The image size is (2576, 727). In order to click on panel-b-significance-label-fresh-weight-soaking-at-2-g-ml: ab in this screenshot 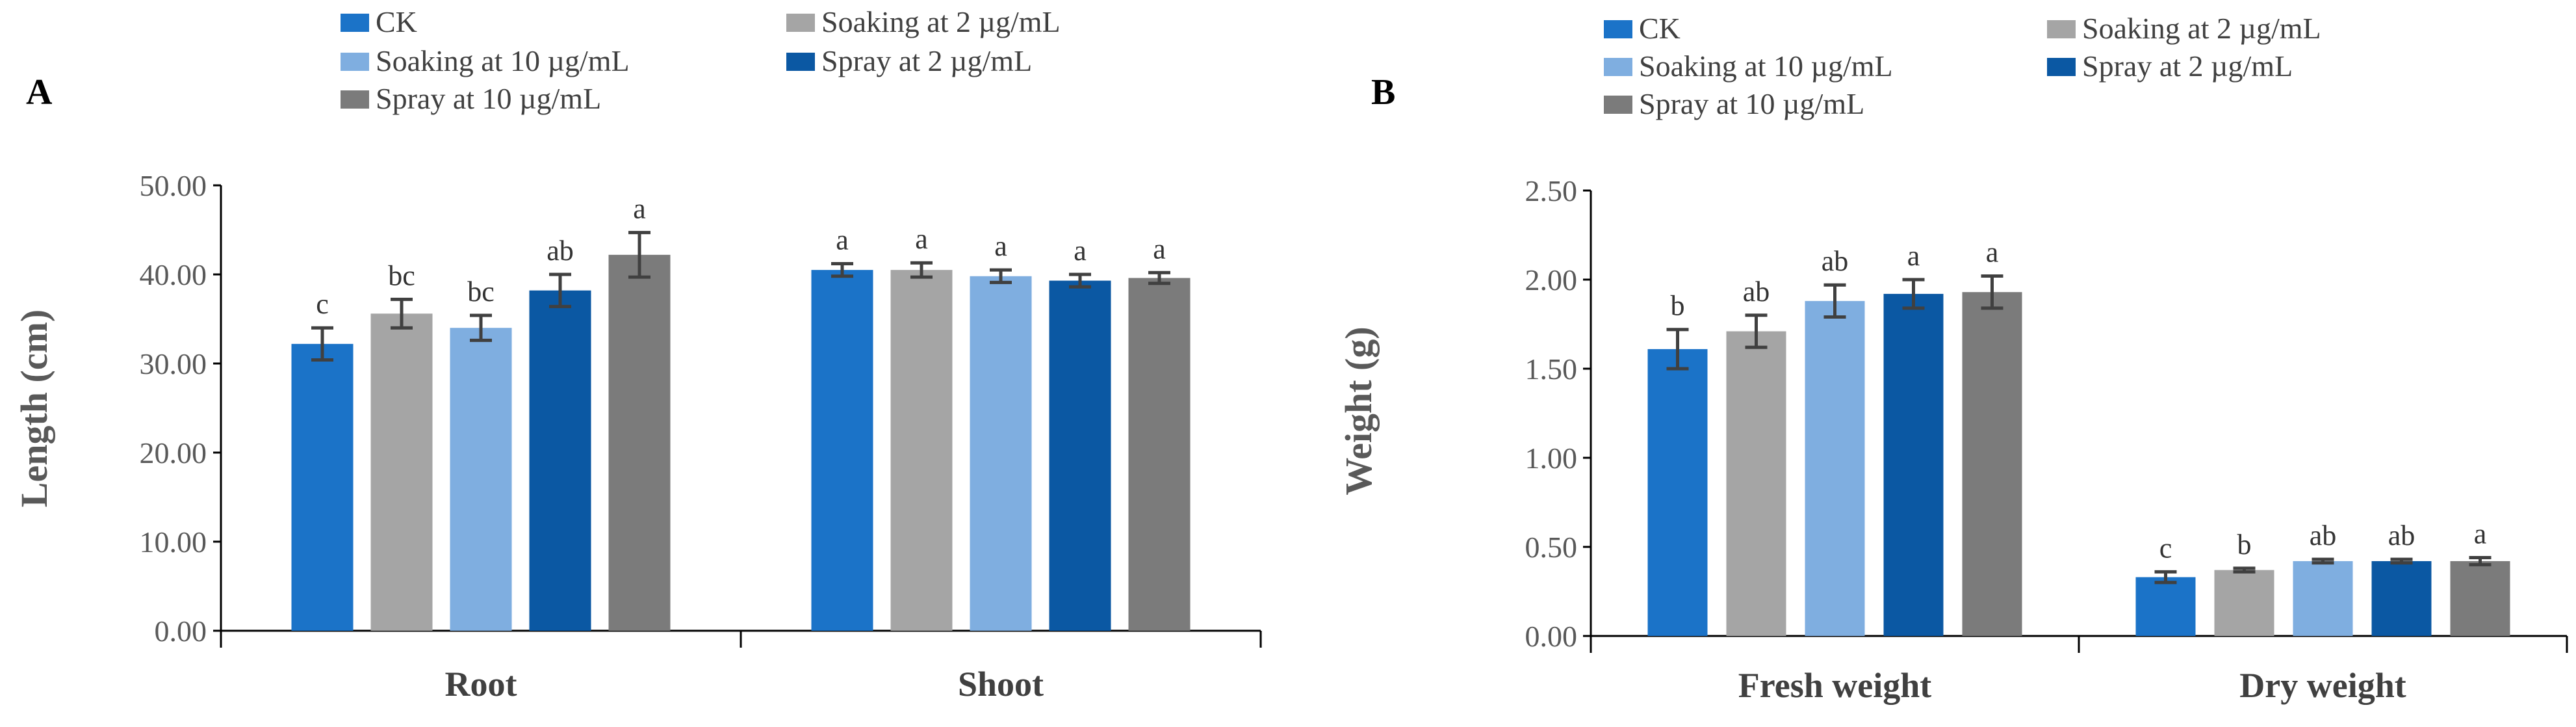, I will do `click(1757, 292)`.